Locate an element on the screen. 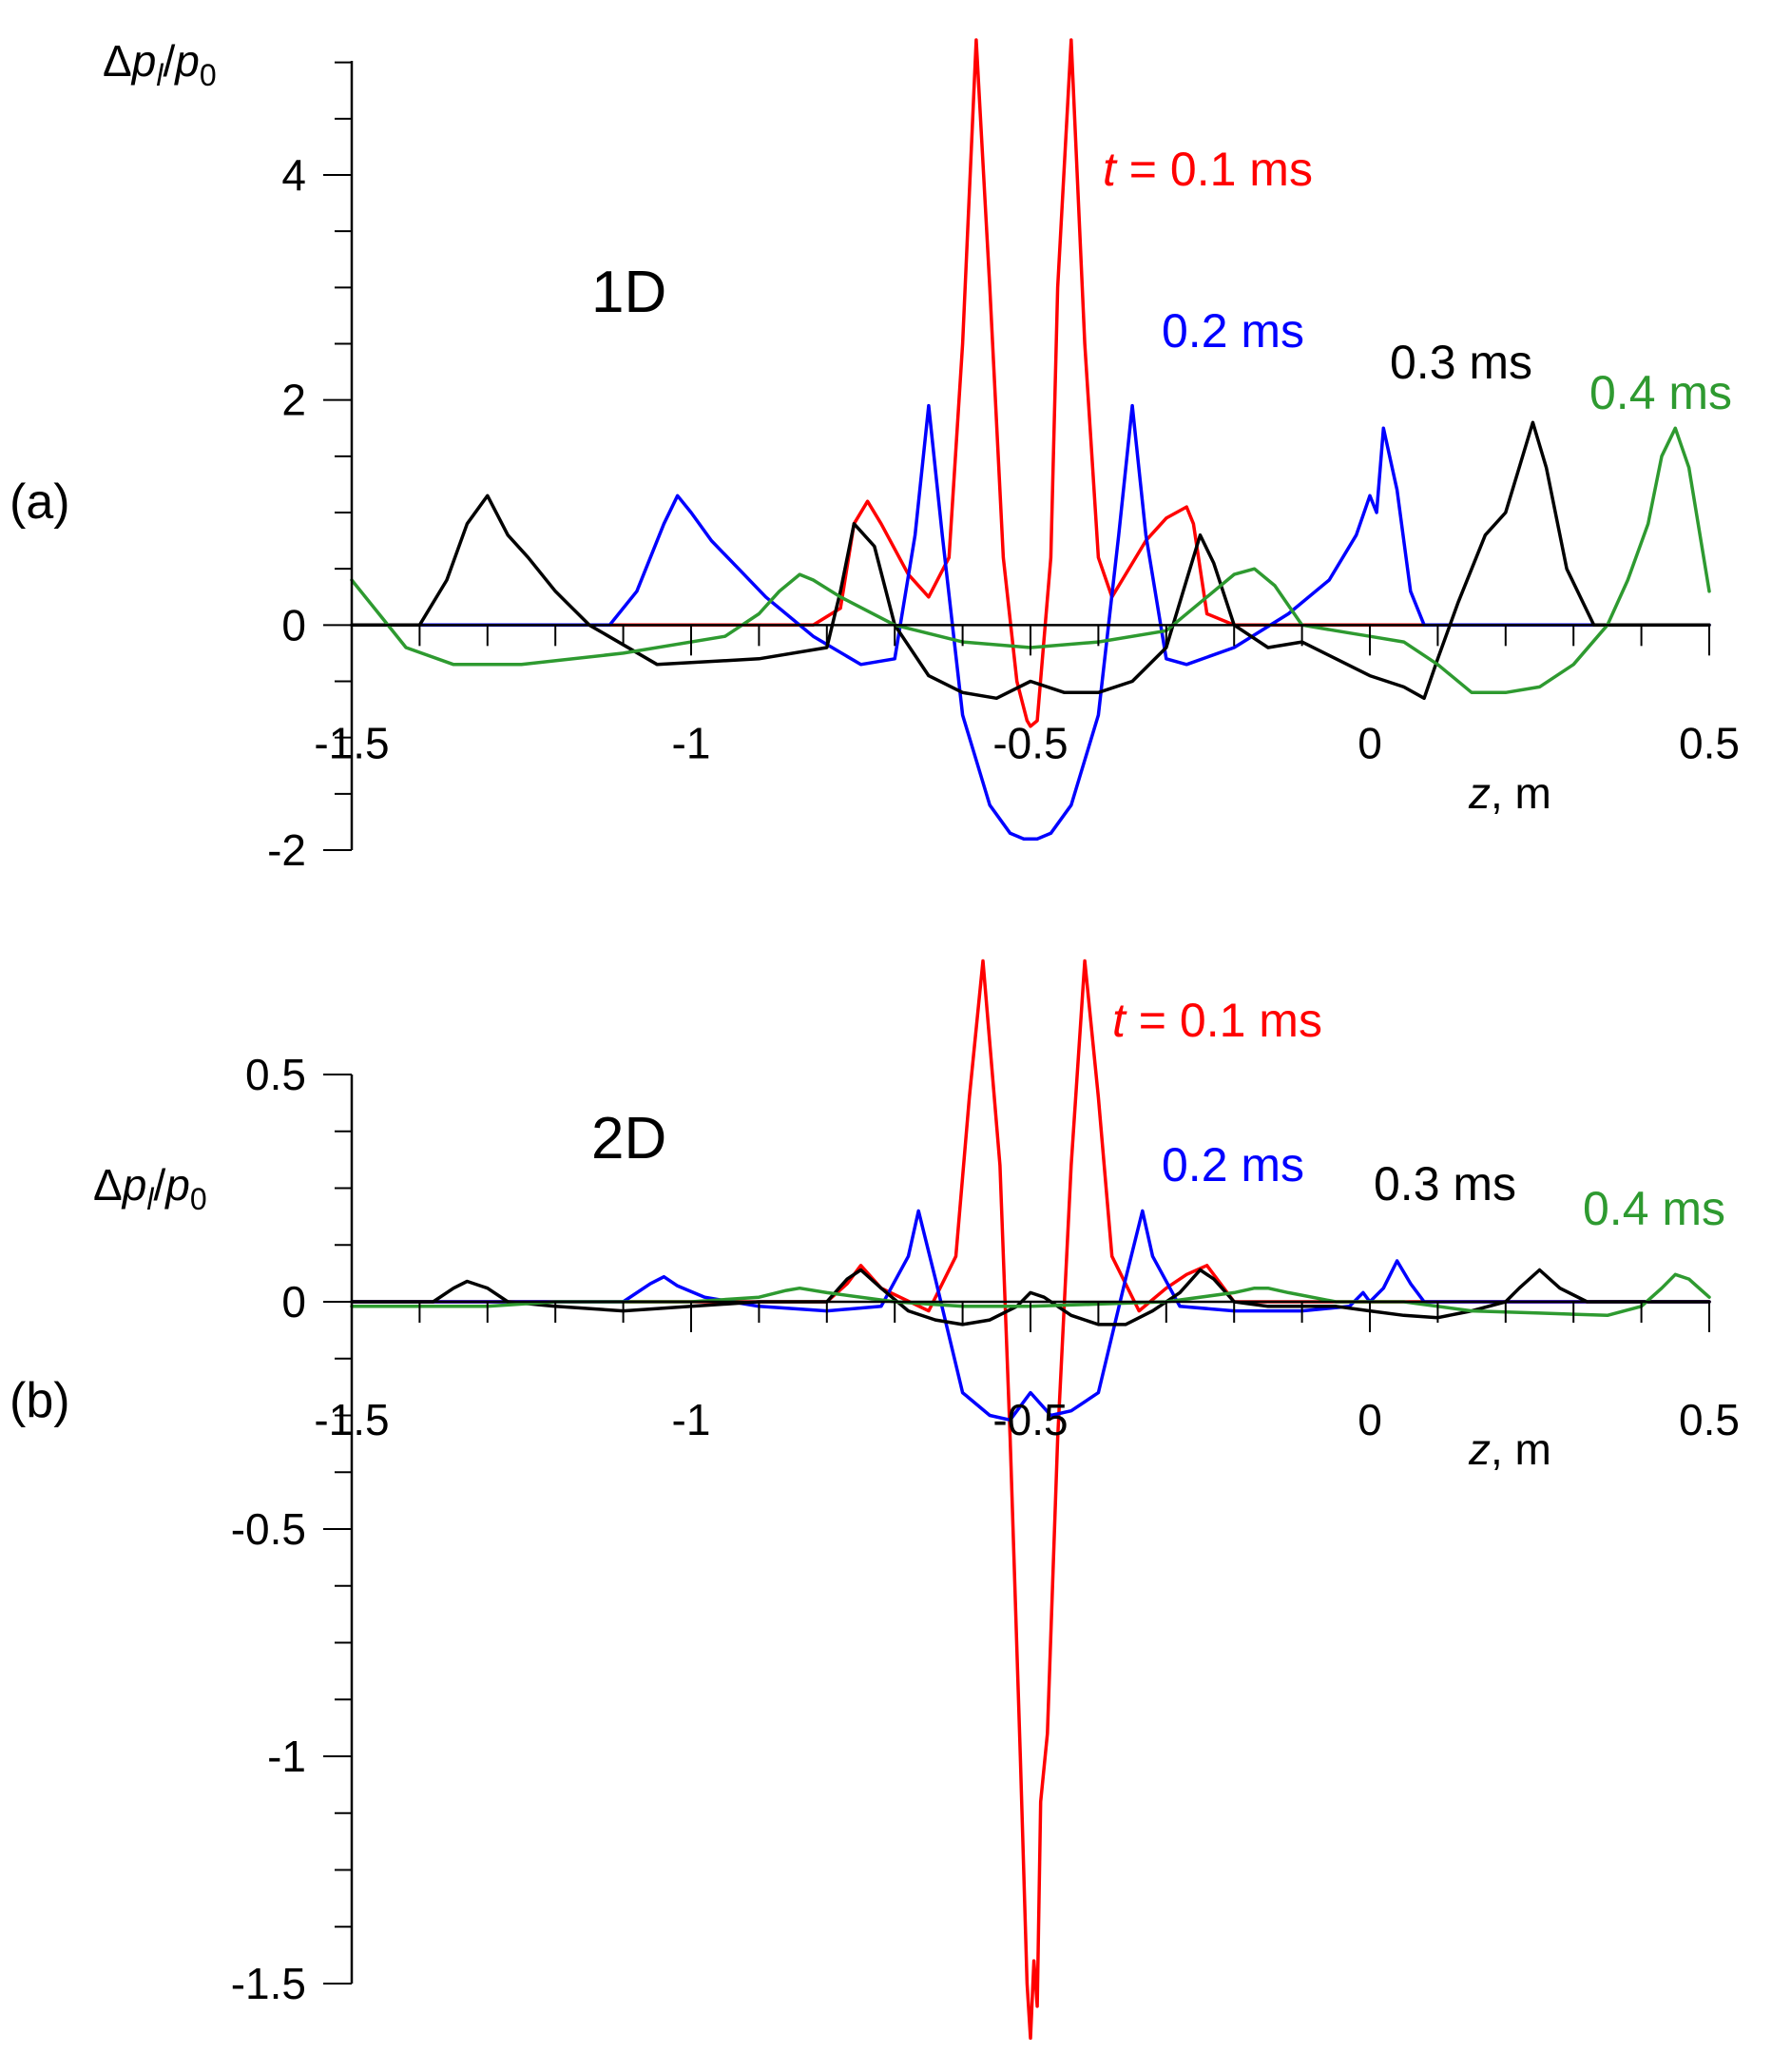  panel-b-x-tick-label: 0 is located at coordinates (1370, 1419).